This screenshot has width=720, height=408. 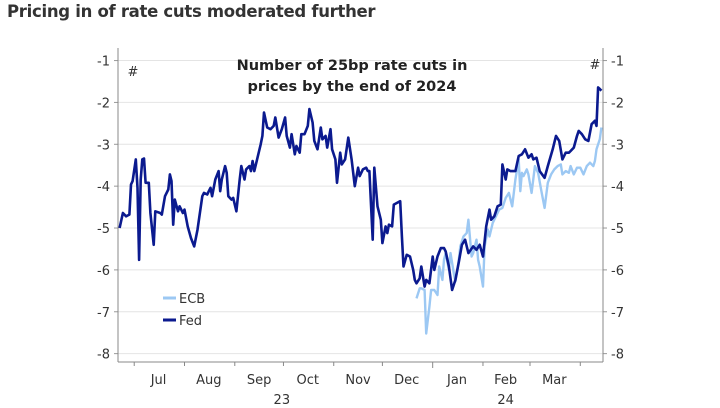 I want to click on series-line-ecb, so click(x=509, y=231).